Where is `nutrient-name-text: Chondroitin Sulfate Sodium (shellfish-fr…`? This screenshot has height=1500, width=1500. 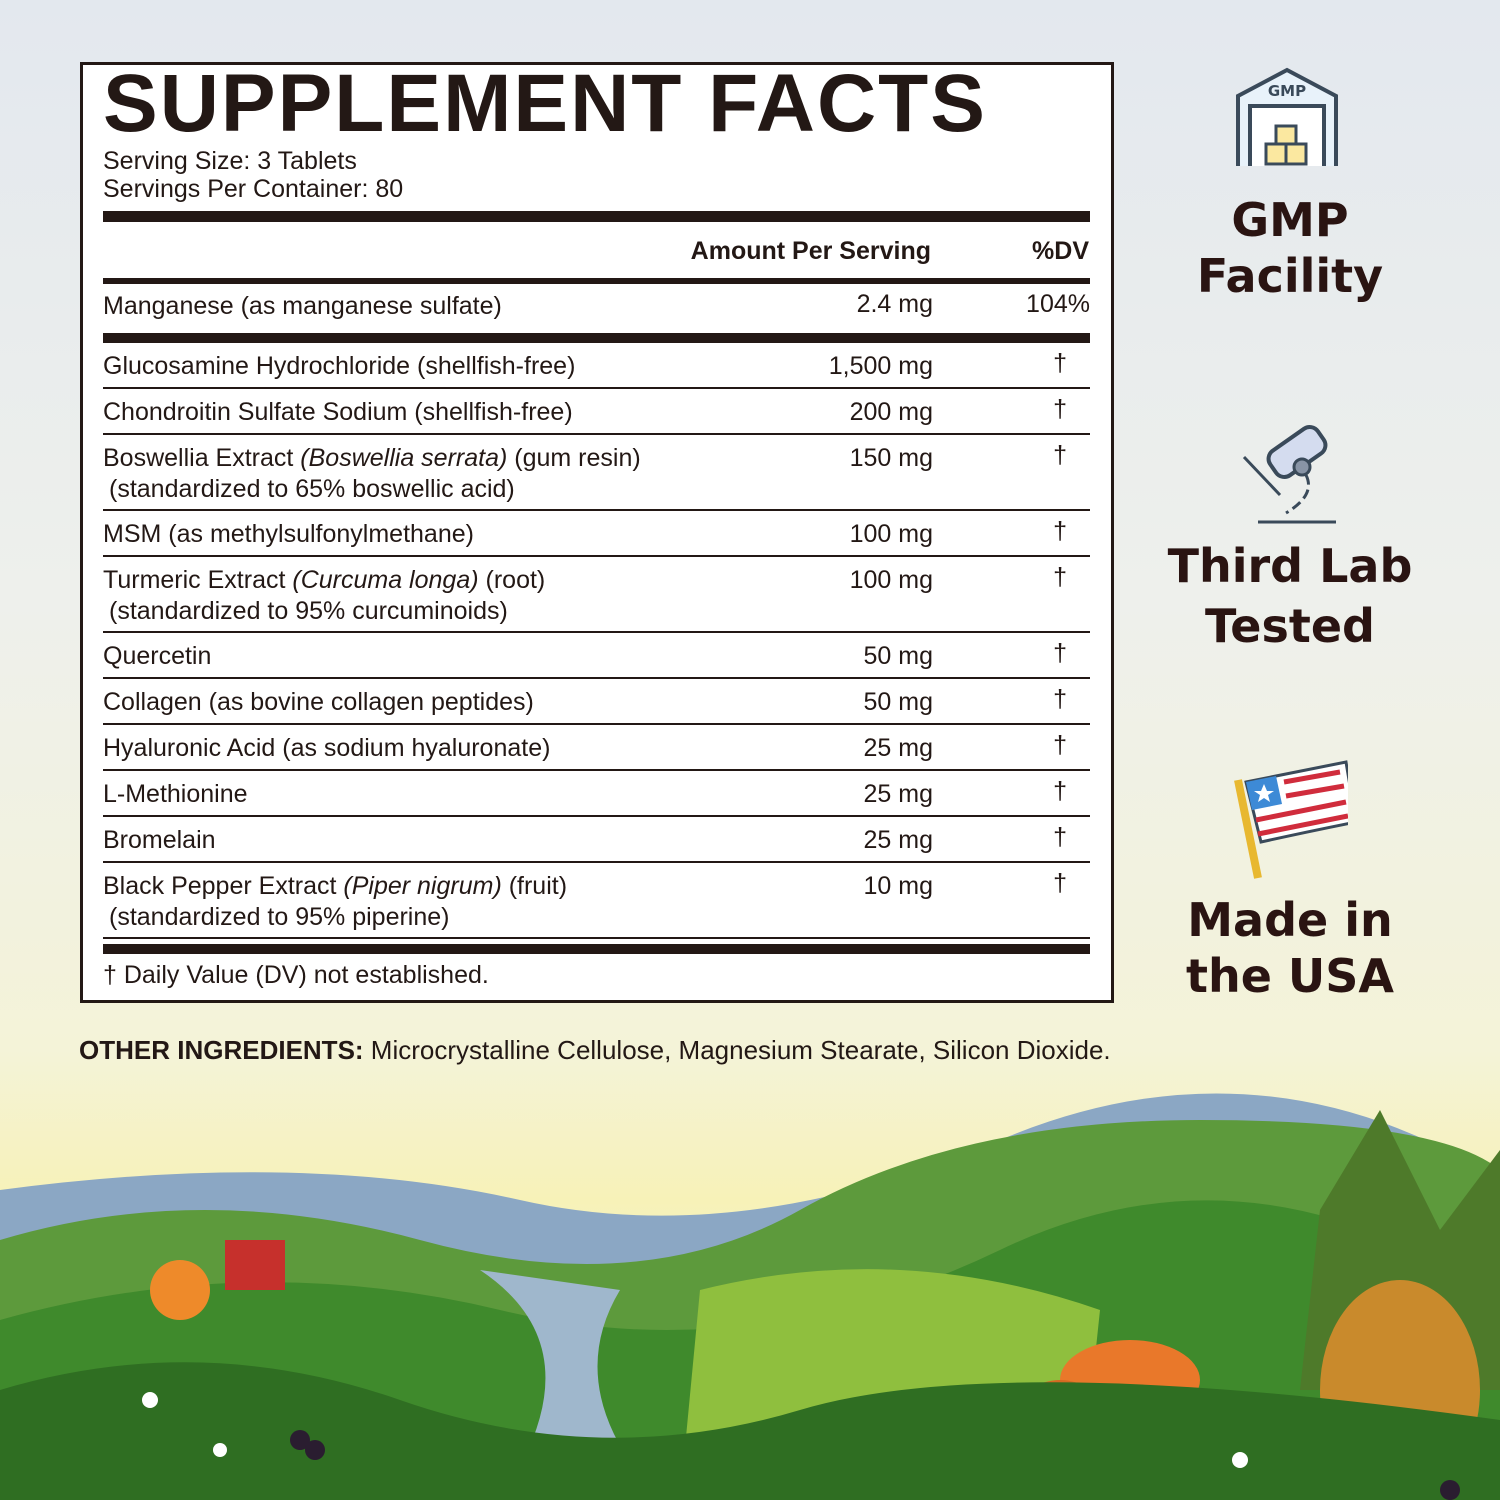
nutrient-name-text: Chondroitin Sulfate Sodium (shellfish-fr… is located at coordinates (338, 412).